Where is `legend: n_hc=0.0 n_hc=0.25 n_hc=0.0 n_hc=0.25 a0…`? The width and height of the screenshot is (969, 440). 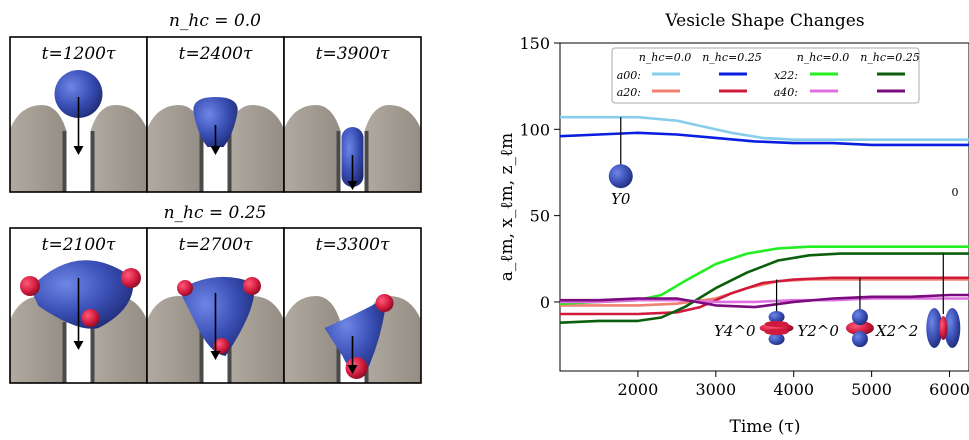
legend: n_hc=0.0 n_hc=0.25 n_hc=0.0 n_hc=0.25 a0… is located at coordinates (765, 75).